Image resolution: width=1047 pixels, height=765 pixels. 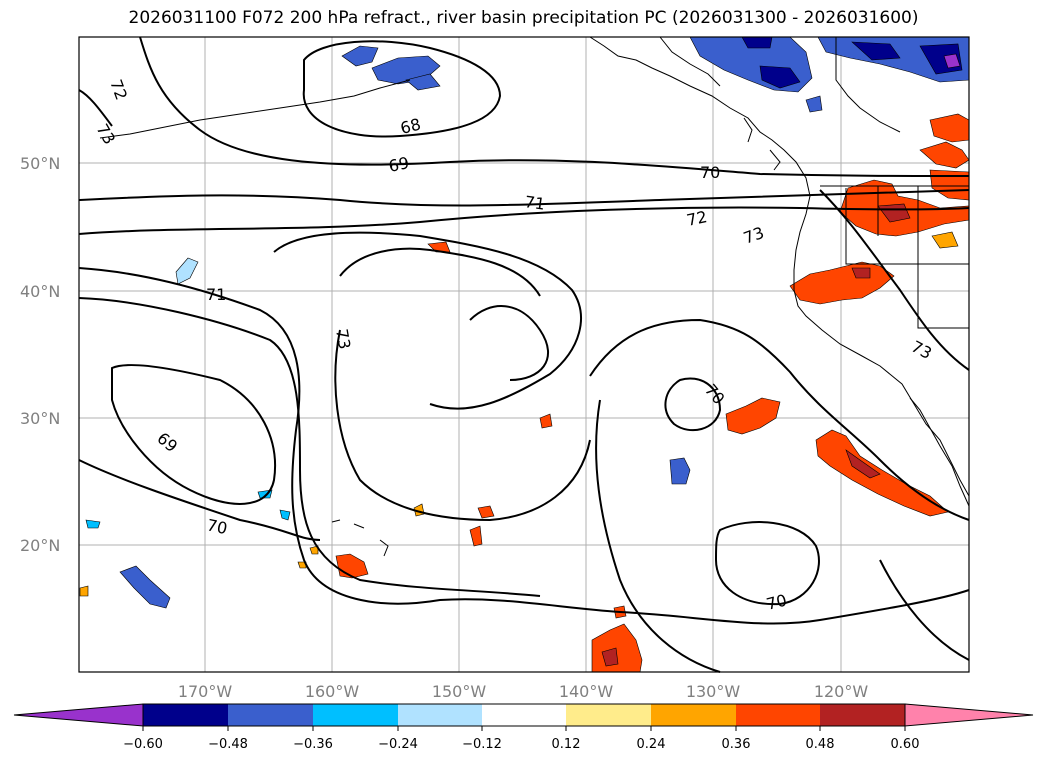 What do you see at coordinates (313, 744) in the screenshot?
I see `colorbar-tick-label: −0.36` at bounding box center [313, 744].